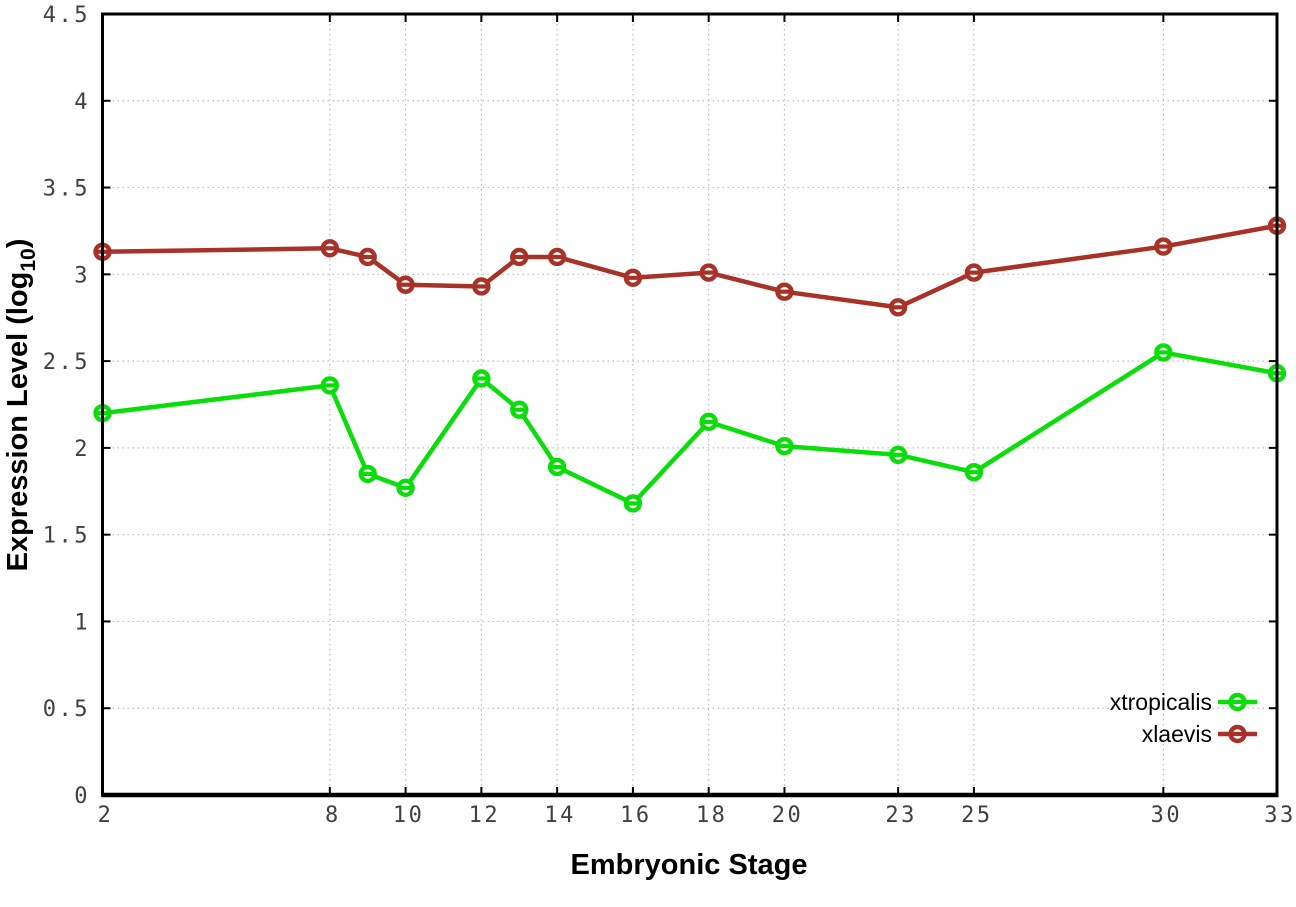 This screenshot has width=1296, height=907. I want to click on x-tick-label-25: 25, so click(977, 815).